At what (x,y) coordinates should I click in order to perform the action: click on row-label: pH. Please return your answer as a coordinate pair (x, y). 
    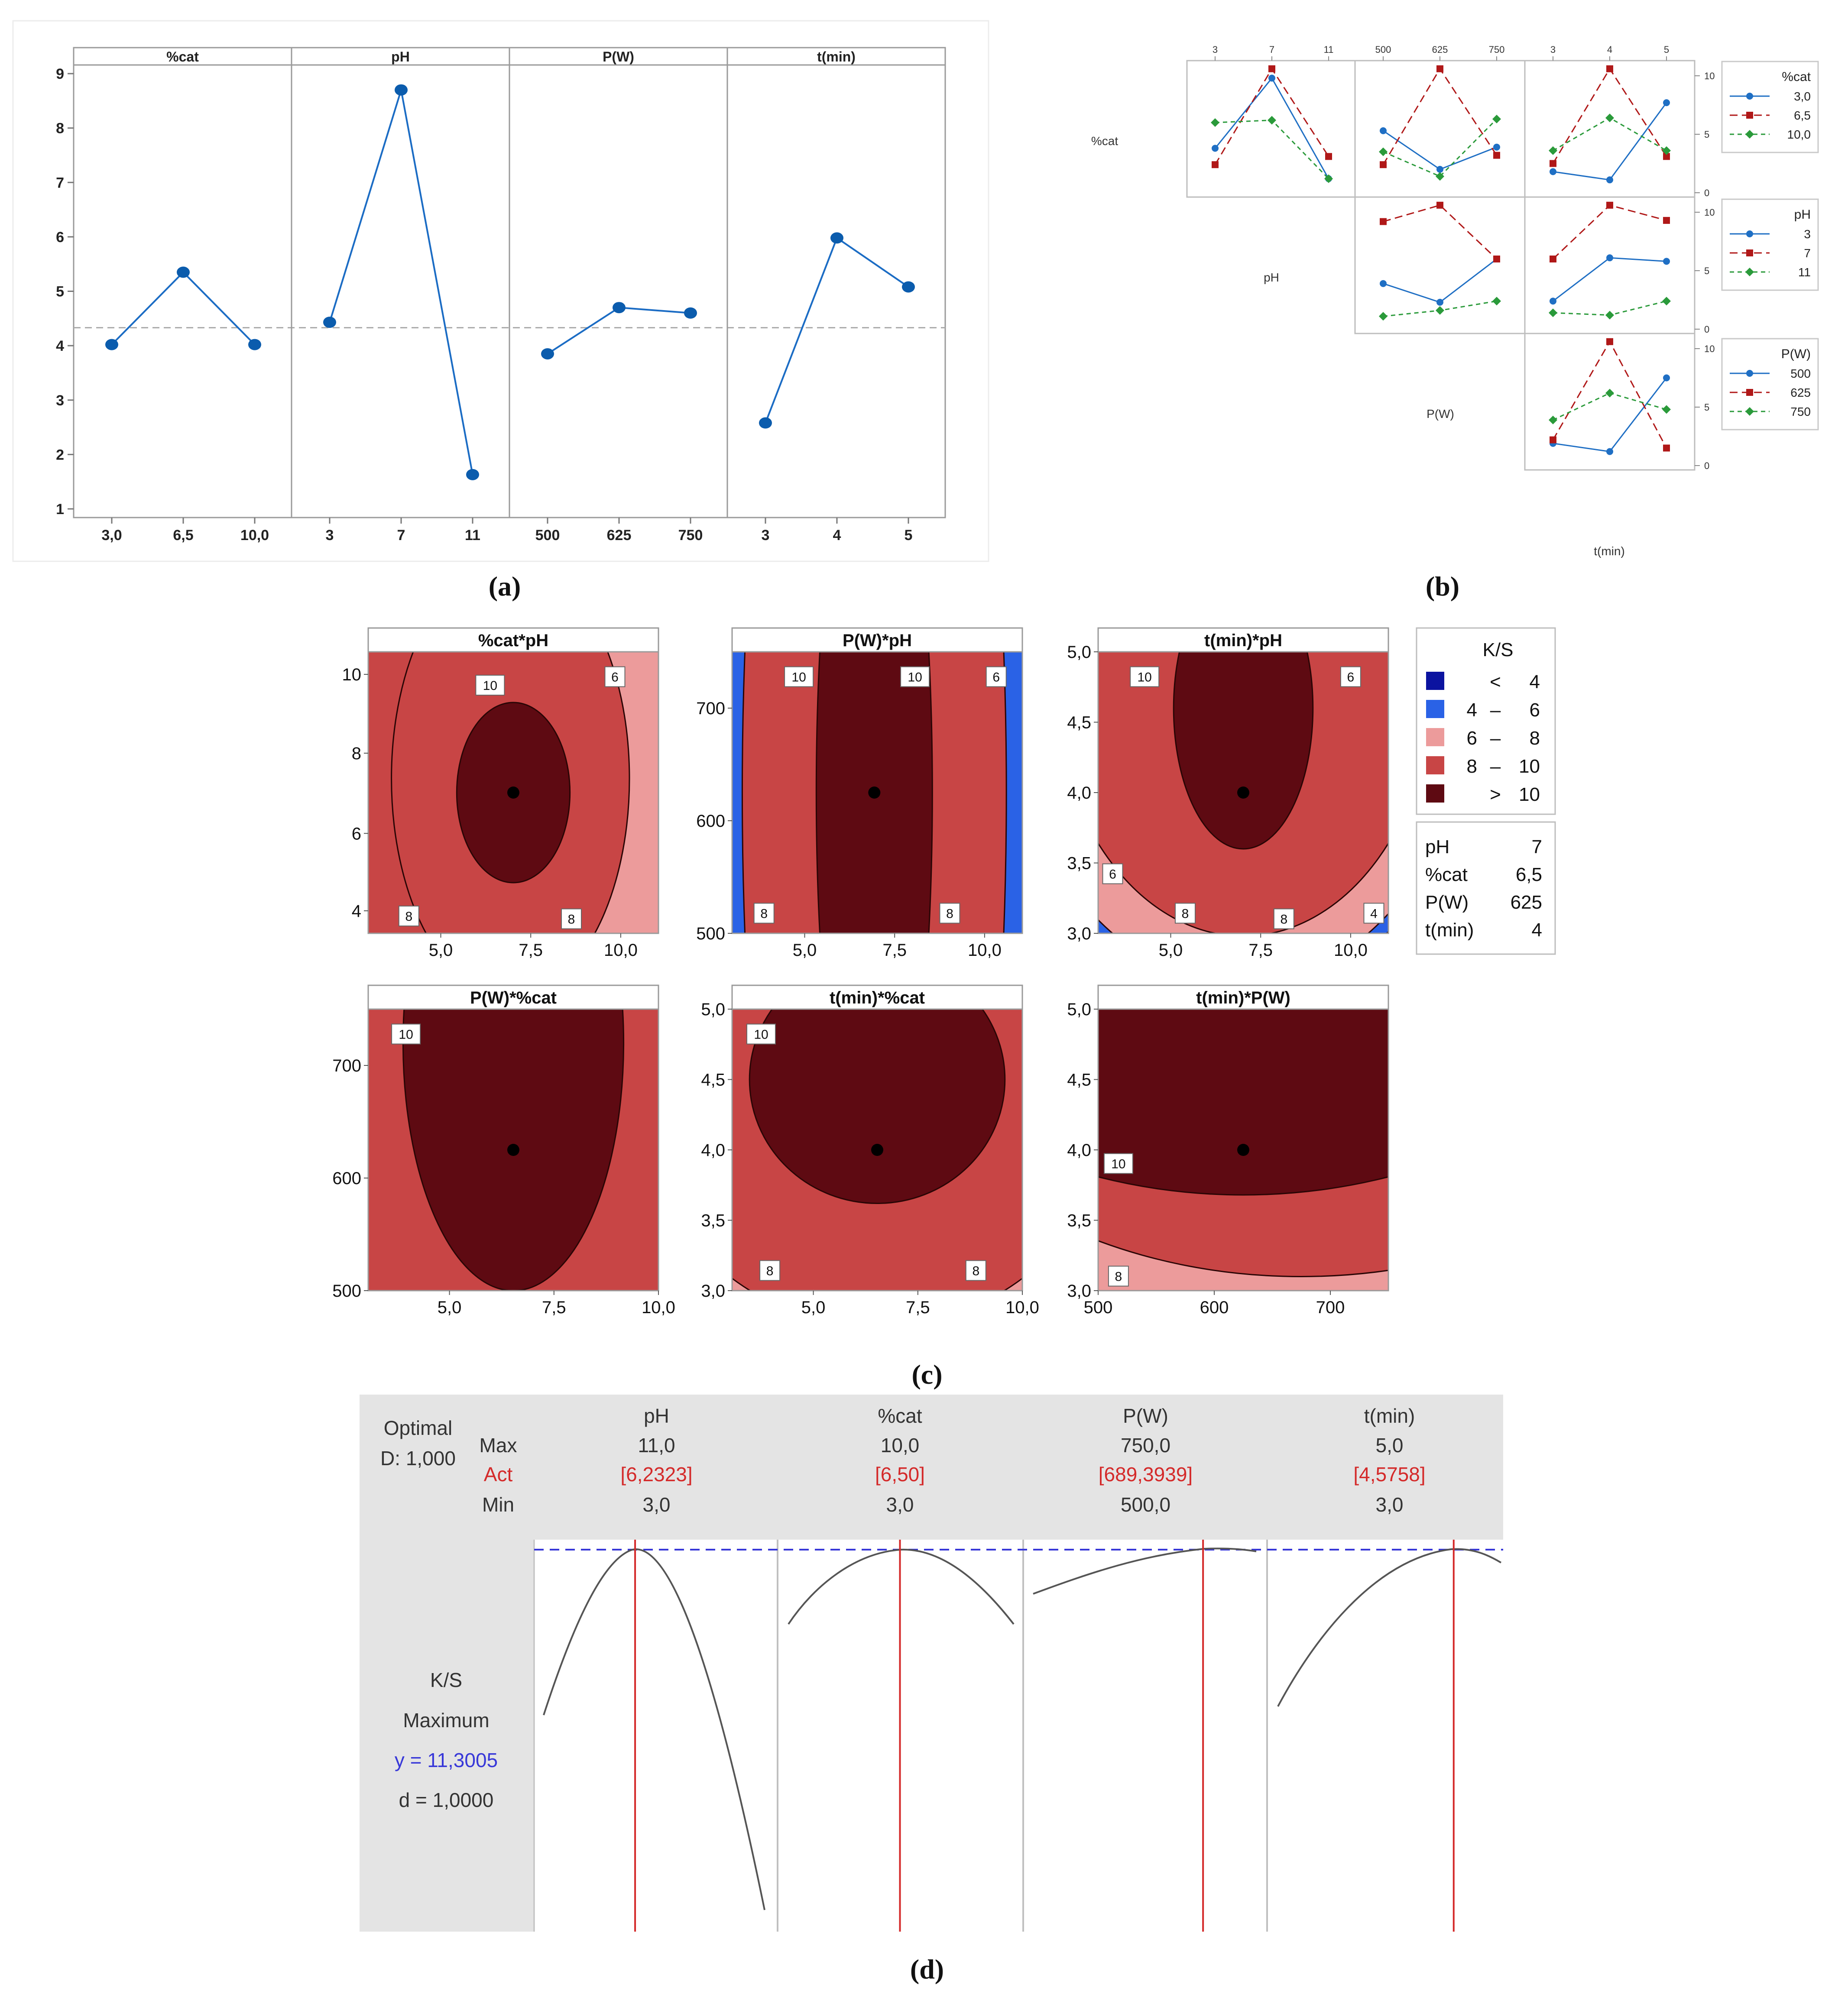
    Looking at the image, I should click on (1272, 277).